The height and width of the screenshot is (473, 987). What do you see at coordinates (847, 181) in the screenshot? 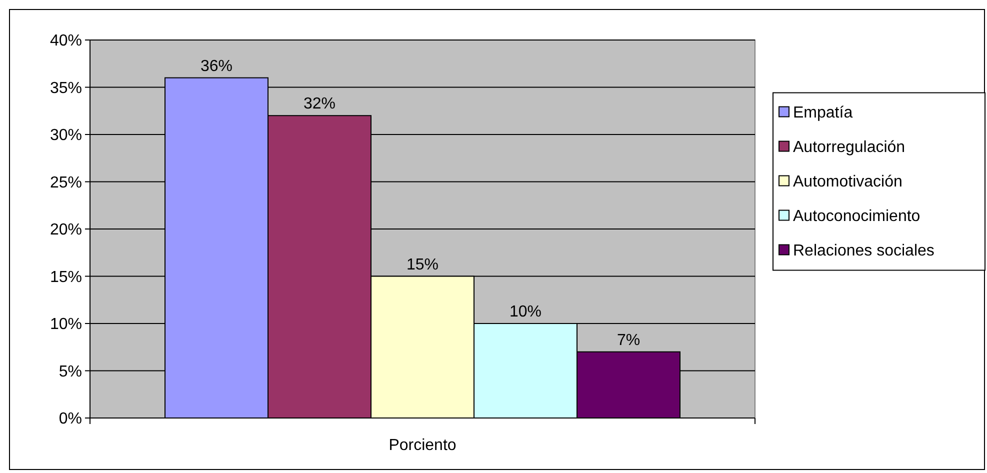
I see `legend-label: Automotivación` at bounding box center [847, 181].